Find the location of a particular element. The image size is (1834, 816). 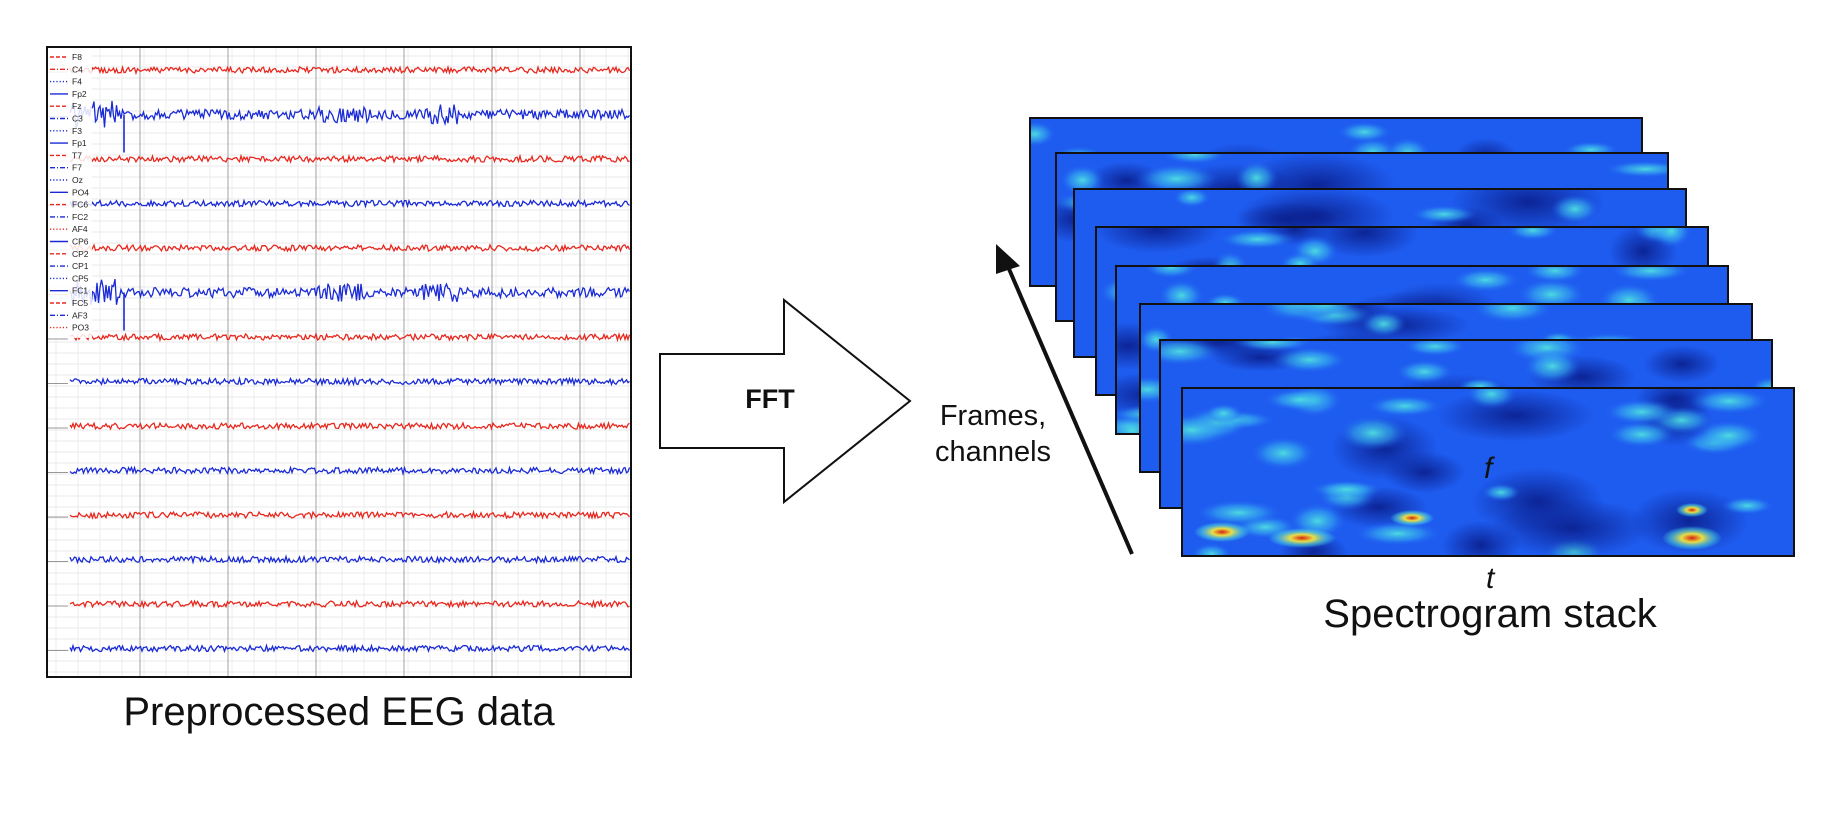

t-axis-label: t is located at coordinates (1490, 578).